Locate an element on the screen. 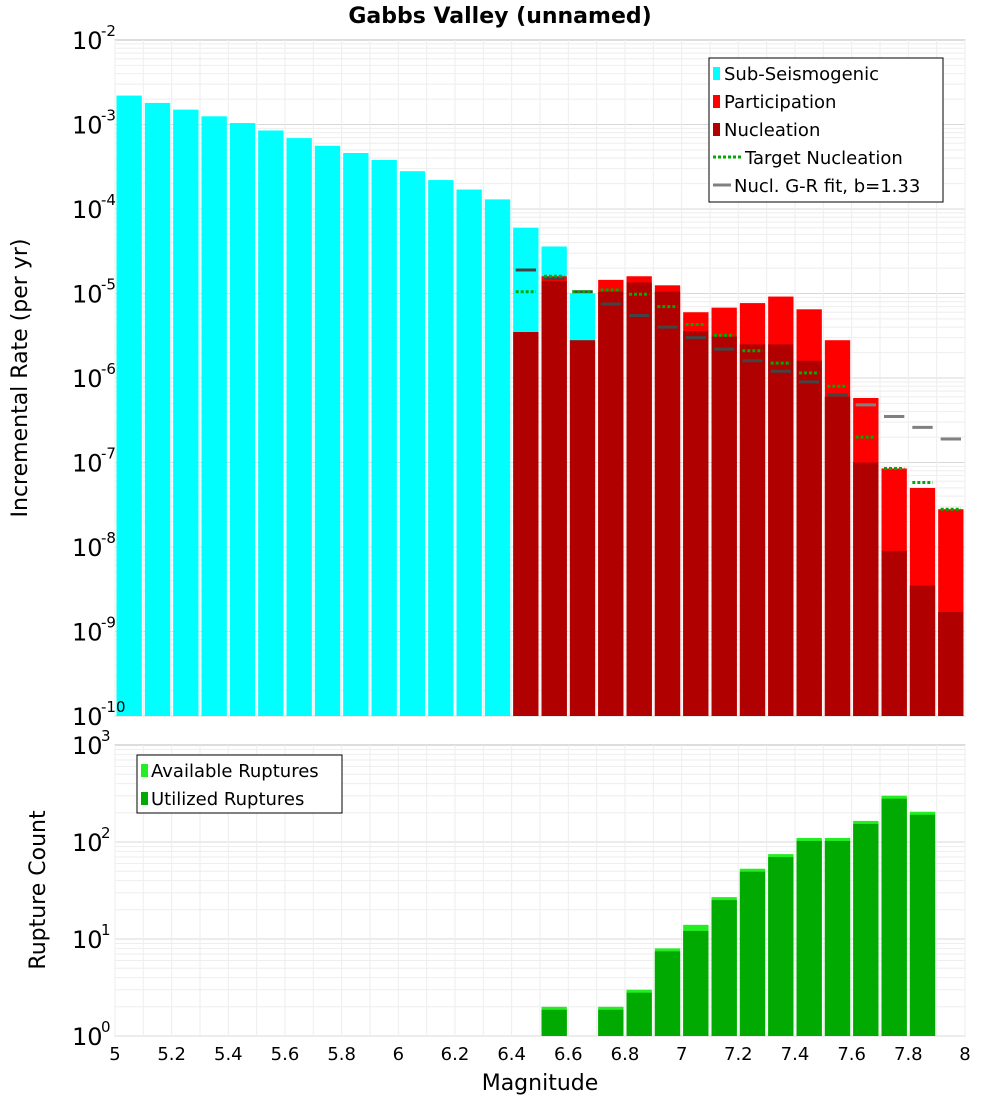 Image resolution: width=1000 pixels, height=1100 pixels. x-tick-label-7: 6.4 is located at coordinates (511, 1054).